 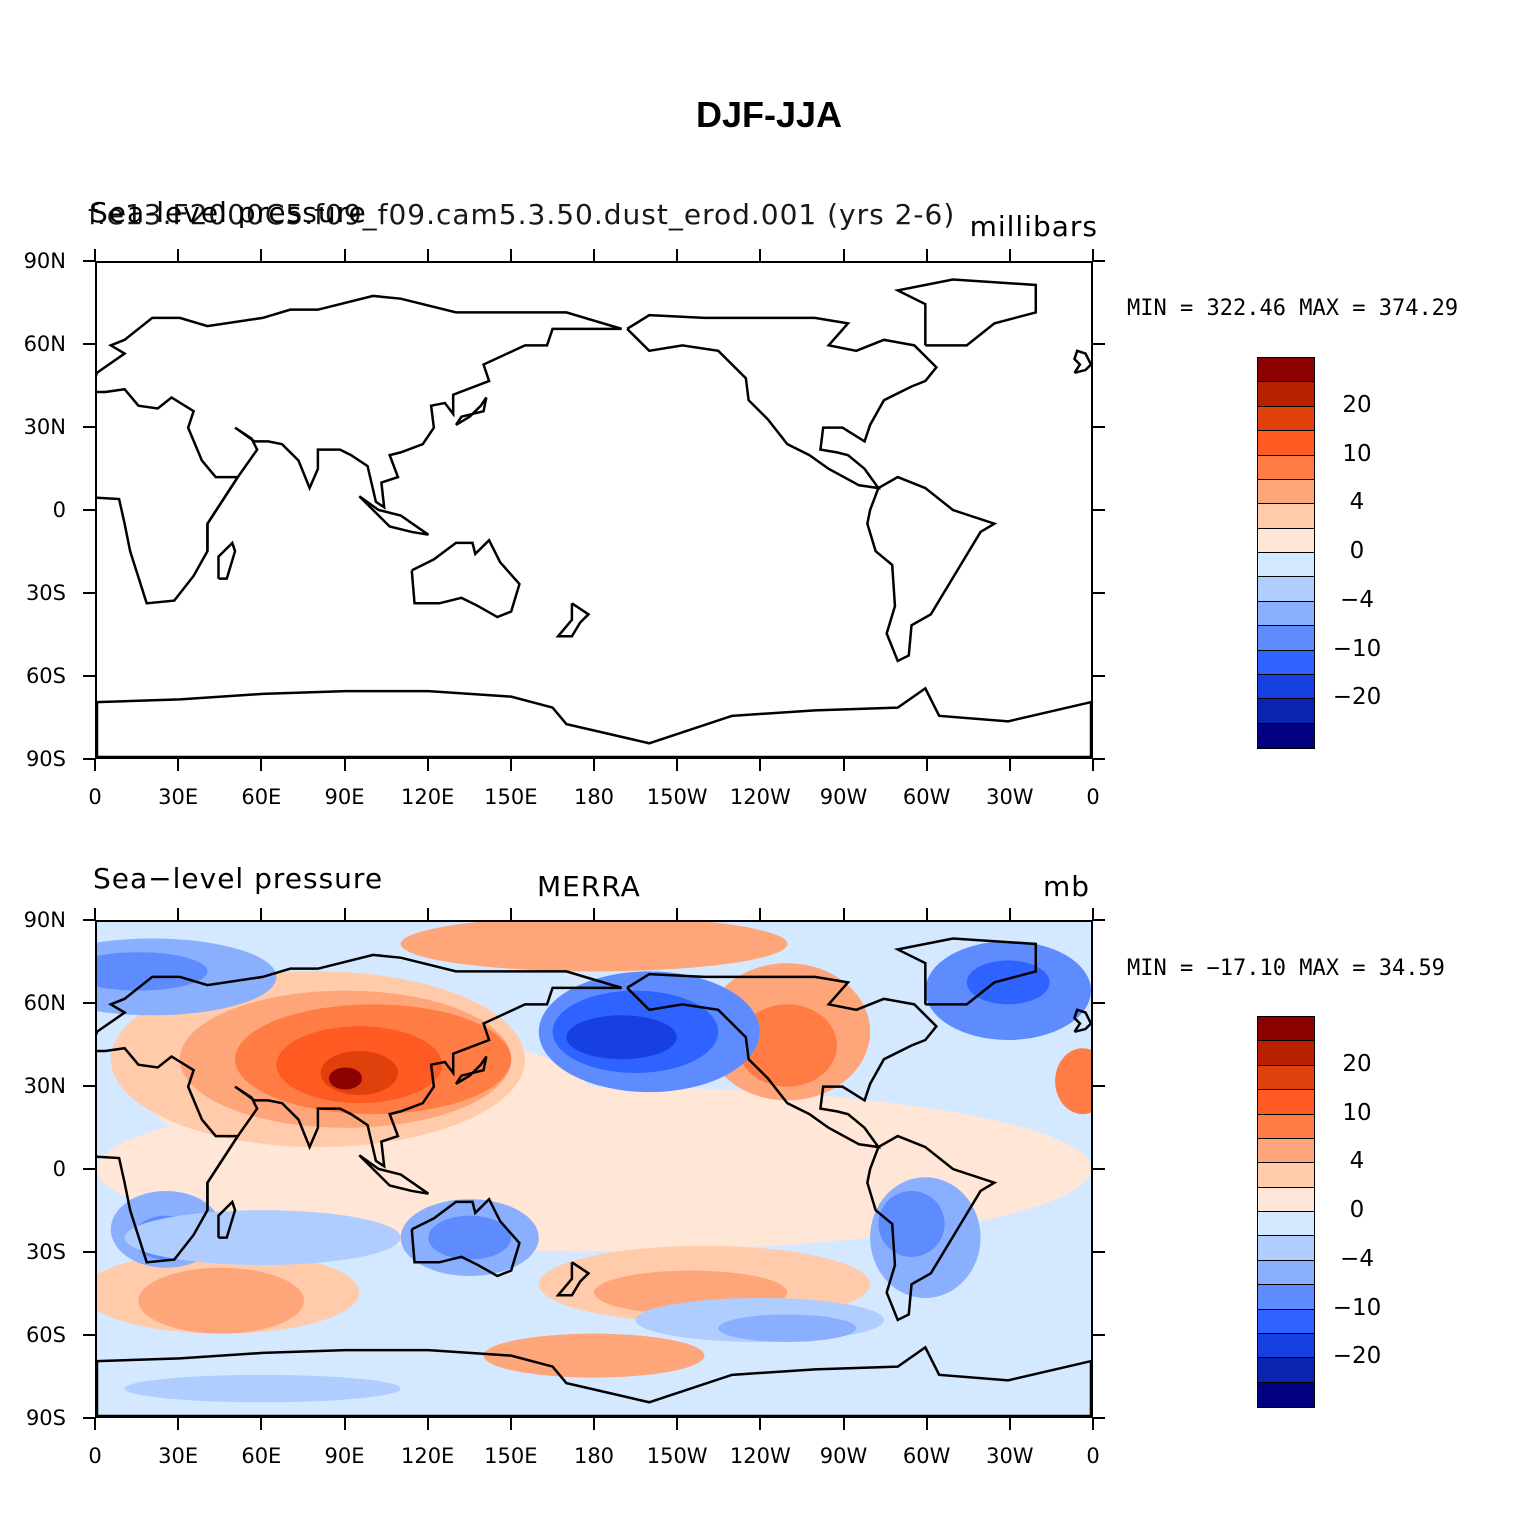 What do you see at coordinates (344, 1456) in the screenshot?
I see `panel-2-x-tick-label: 90E` at bounding box center [344, 1456].